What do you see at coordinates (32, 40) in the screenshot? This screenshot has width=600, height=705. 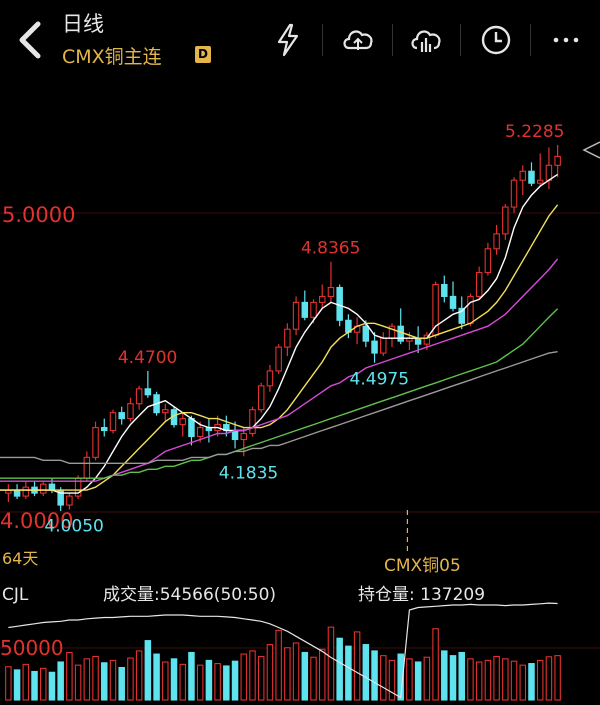 I see `back-icon` at bounding box center [32, 40].